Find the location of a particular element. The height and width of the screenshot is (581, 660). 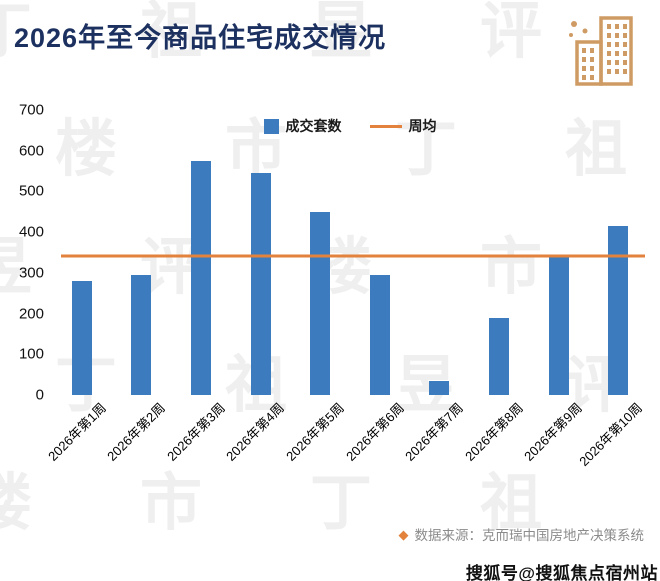

y-tick-label: 500 is located at coordinates (31, 191).